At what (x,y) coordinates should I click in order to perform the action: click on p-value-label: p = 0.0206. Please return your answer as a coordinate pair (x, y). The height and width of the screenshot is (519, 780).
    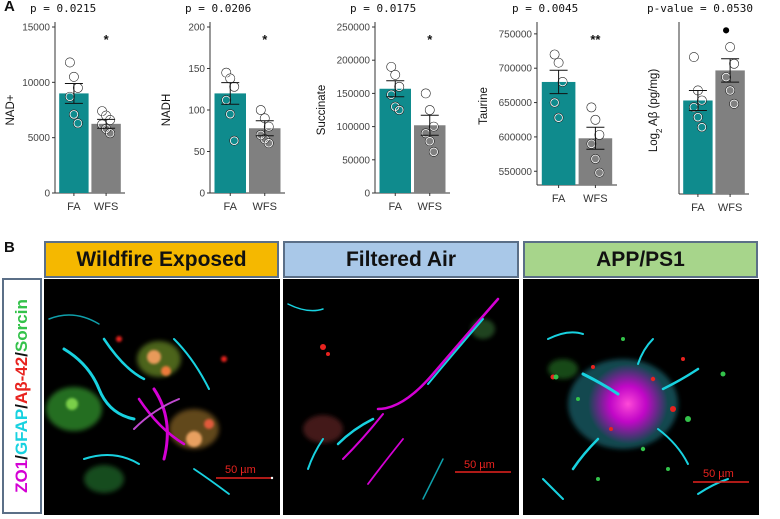
    Looking at the image, I should click on (218, 8).